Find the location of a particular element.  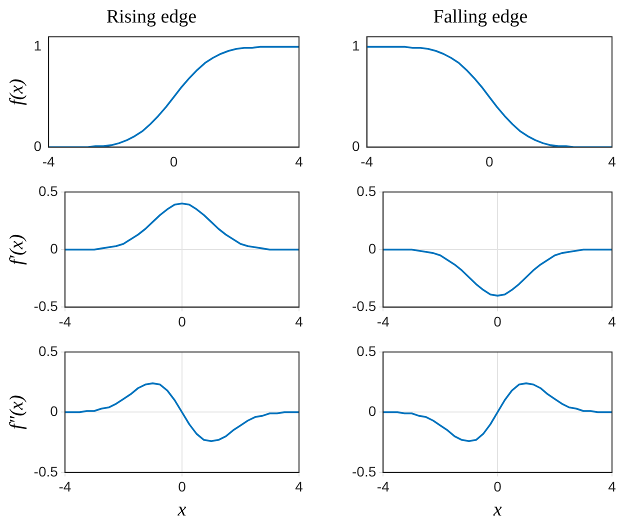

y-axis-title: f(x) is located at coordinates (17, 92).